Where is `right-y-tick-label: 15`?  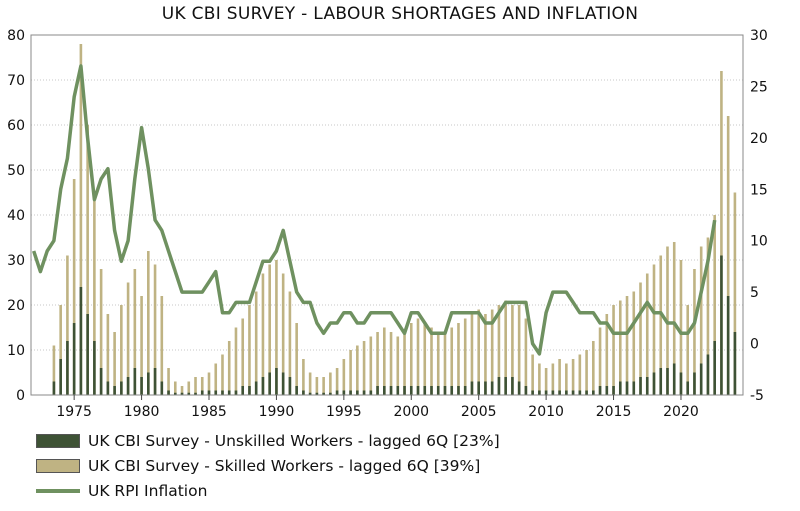
right-y-tick-label: 15 is located at coordinates (759, 190).